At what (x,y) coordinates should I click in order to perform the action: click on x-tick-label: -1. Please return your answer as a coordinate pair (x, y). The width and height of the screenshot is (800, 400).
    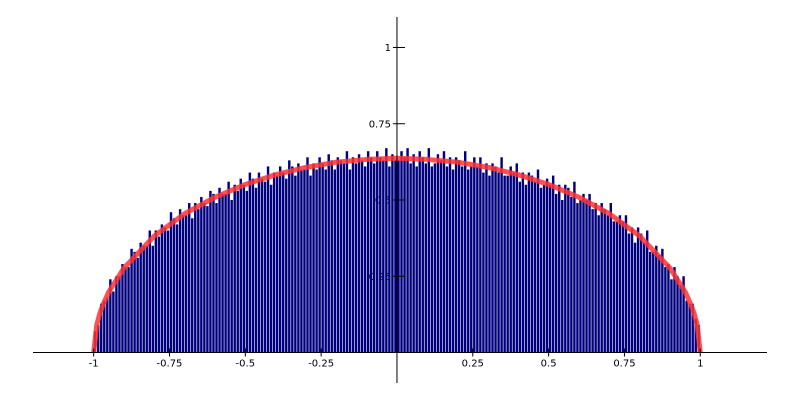
    Looking at the image, I should click on (94, 364).